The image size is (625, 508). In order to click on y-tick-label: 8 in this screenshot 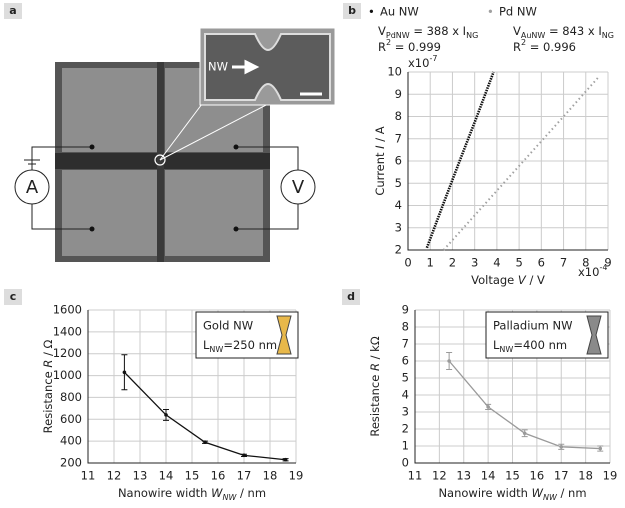, I will do `click(405, 327)`.